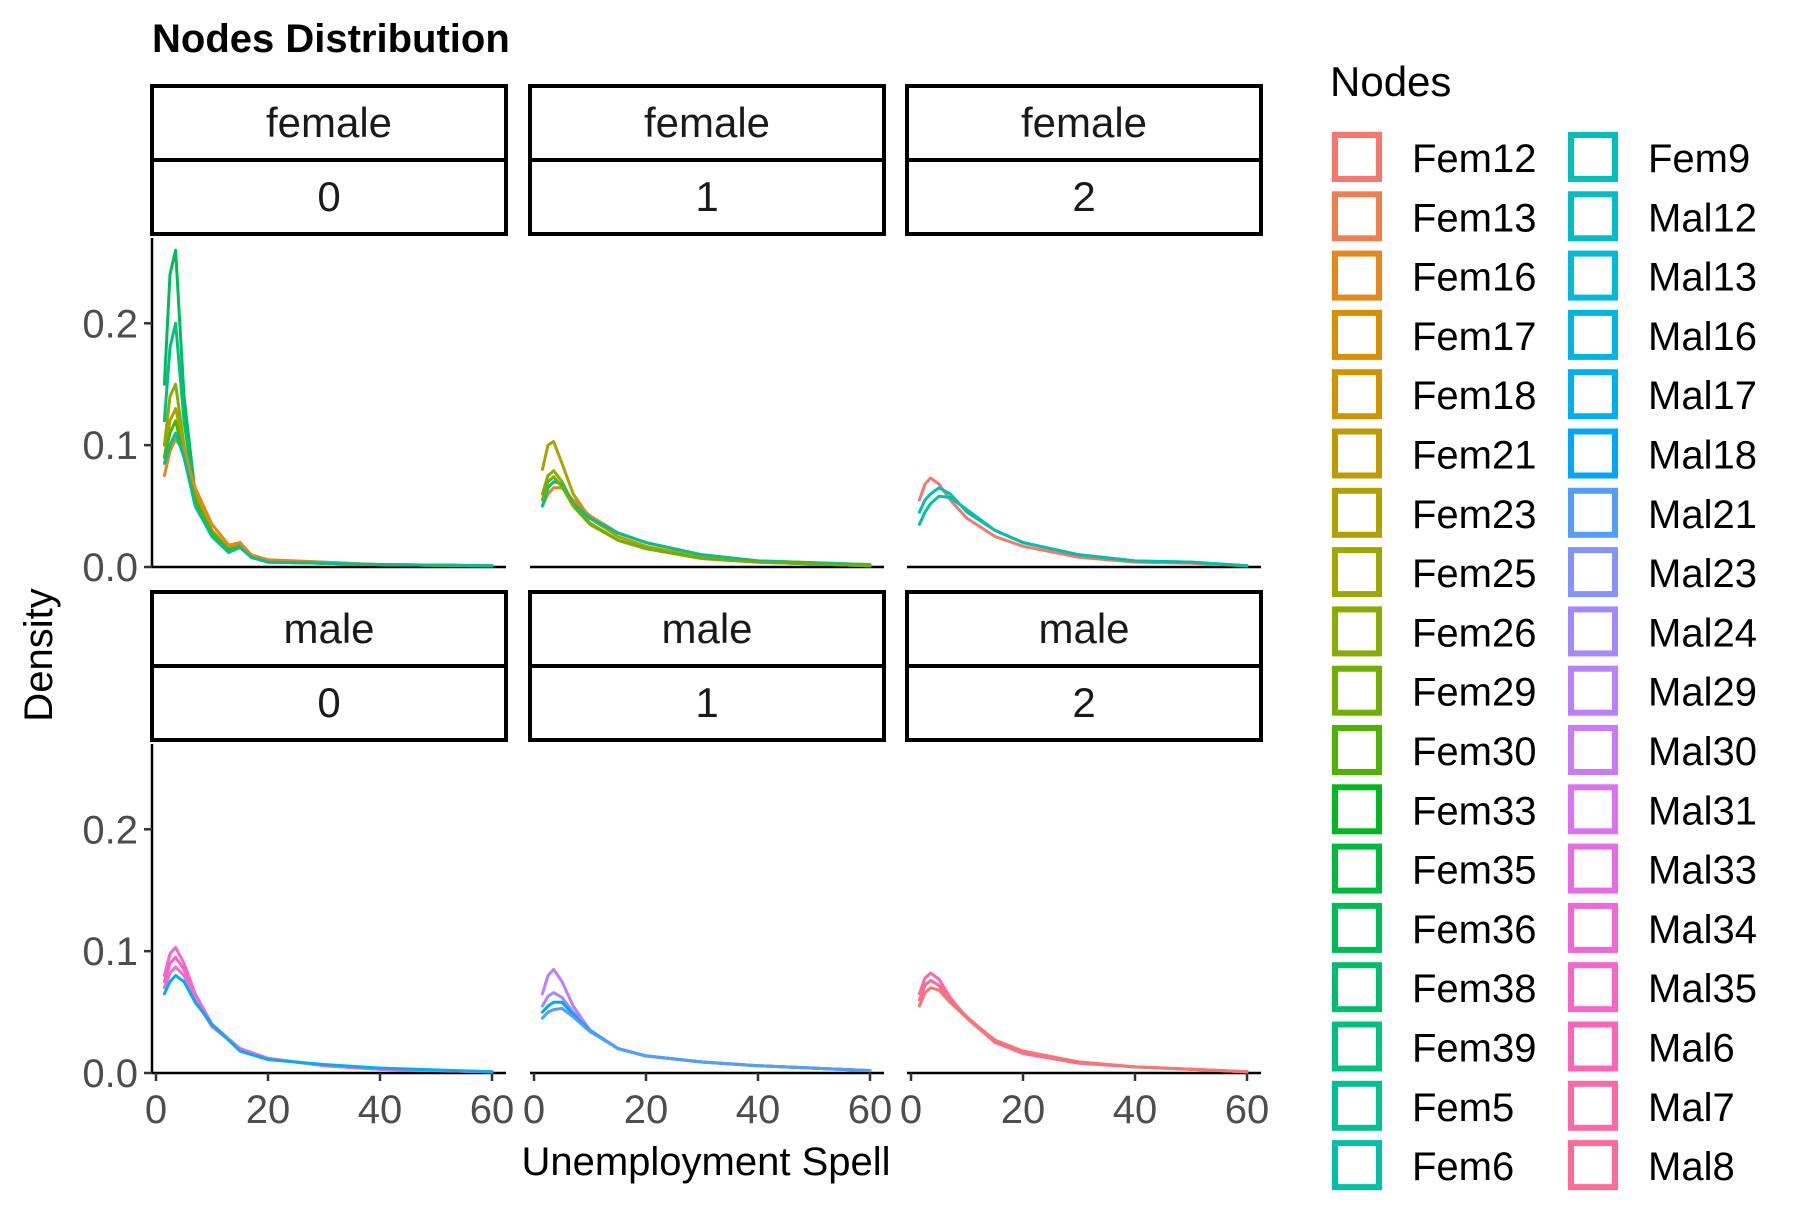 The image size is (1800, 1205). I want to click on y-tick-label: 0.2, so click(110, 830).